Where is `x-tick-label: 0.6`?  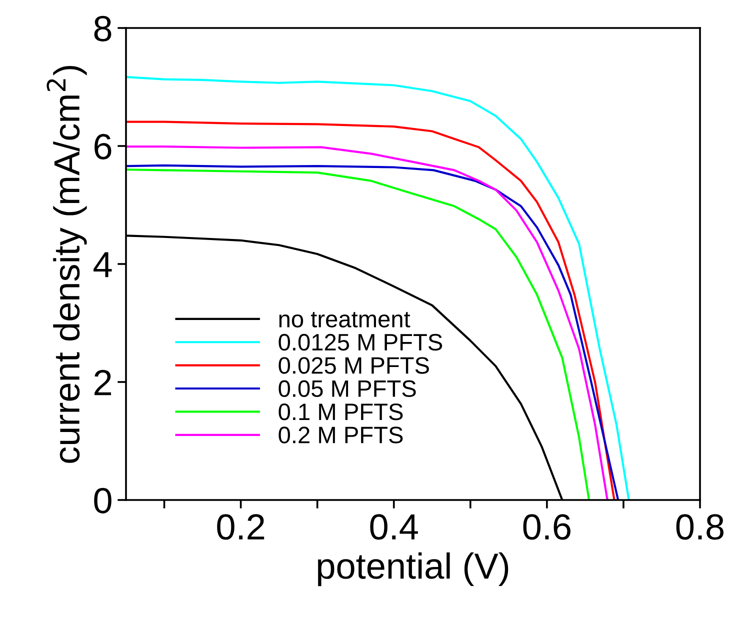
x-tick-label: 0.6 is located at coordinates (546, 527).